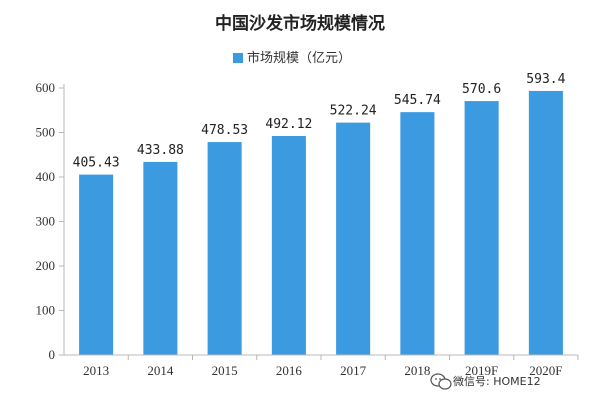 The width and height of the screenshot is (600, 408). Describe the element at coordinates (497, 381) in the screenshot. I see `watermark-text: 微信号: HOME12` at that location.